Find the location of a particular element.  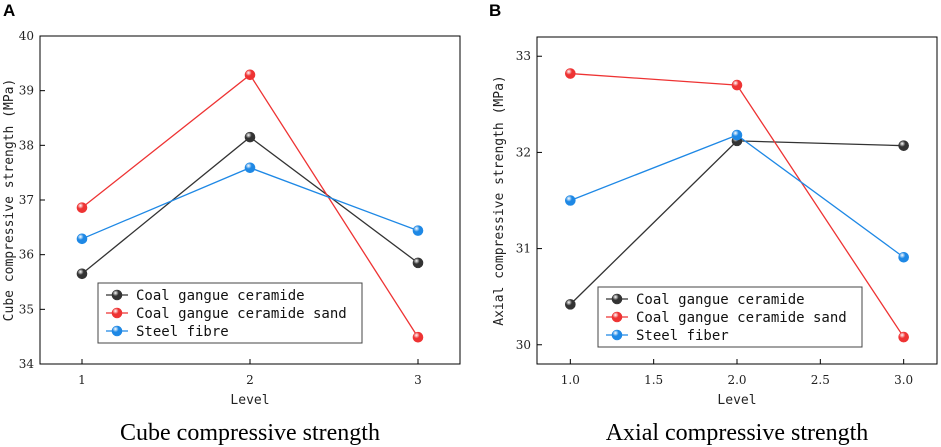

y-tick-label: 33 is located at coordinates (523, 56).